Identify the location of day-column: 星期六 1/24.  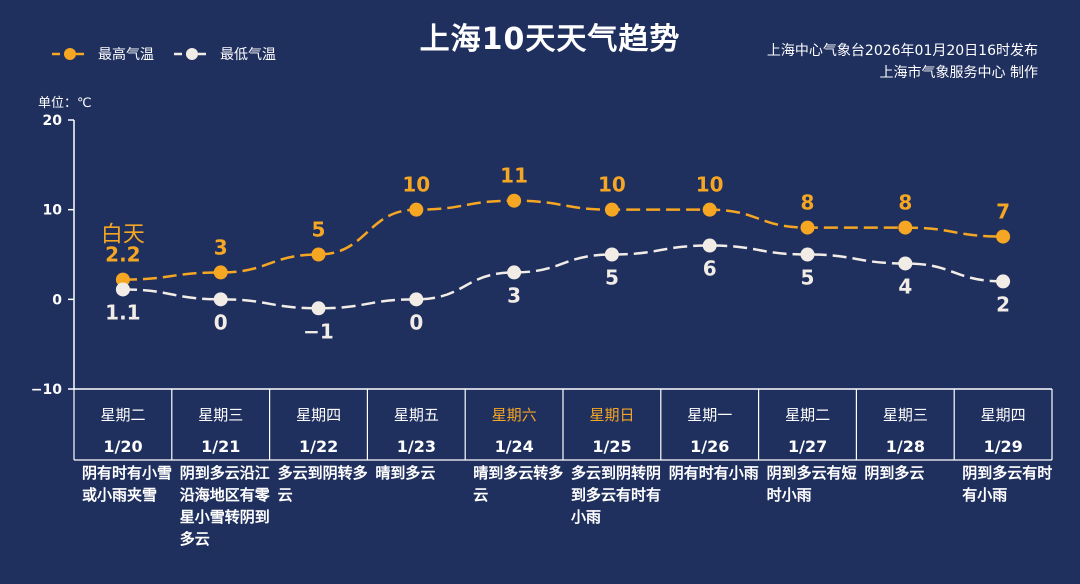
(514, 423).